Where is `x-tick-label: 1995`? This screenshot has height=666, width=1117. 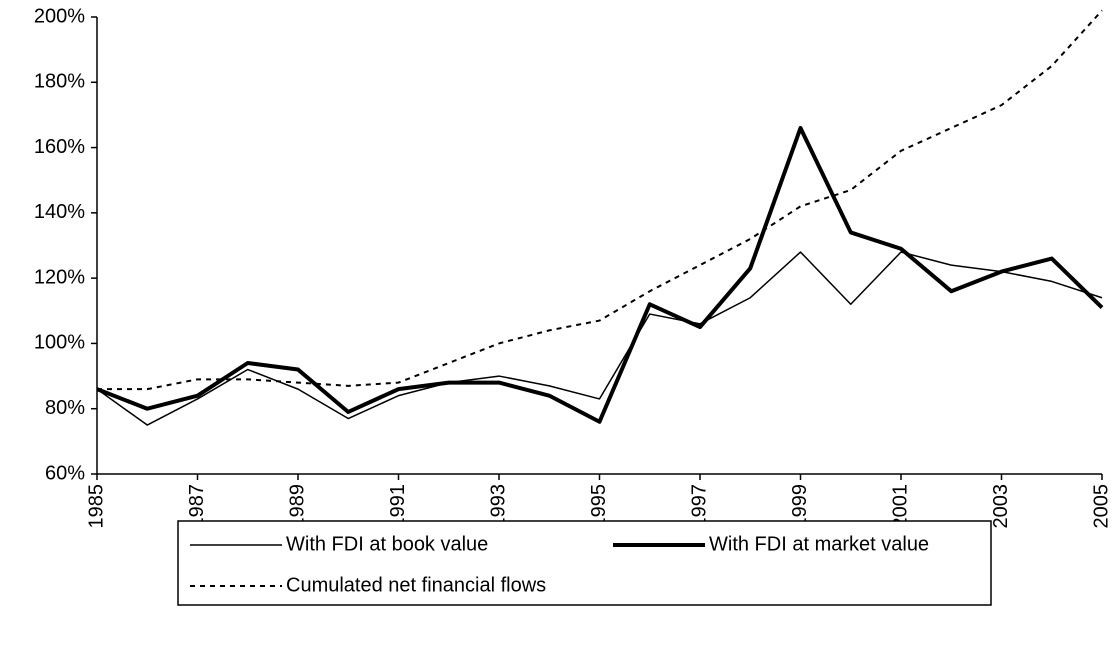
x-tick-label: 1995 is located at coordinates (599, 506).